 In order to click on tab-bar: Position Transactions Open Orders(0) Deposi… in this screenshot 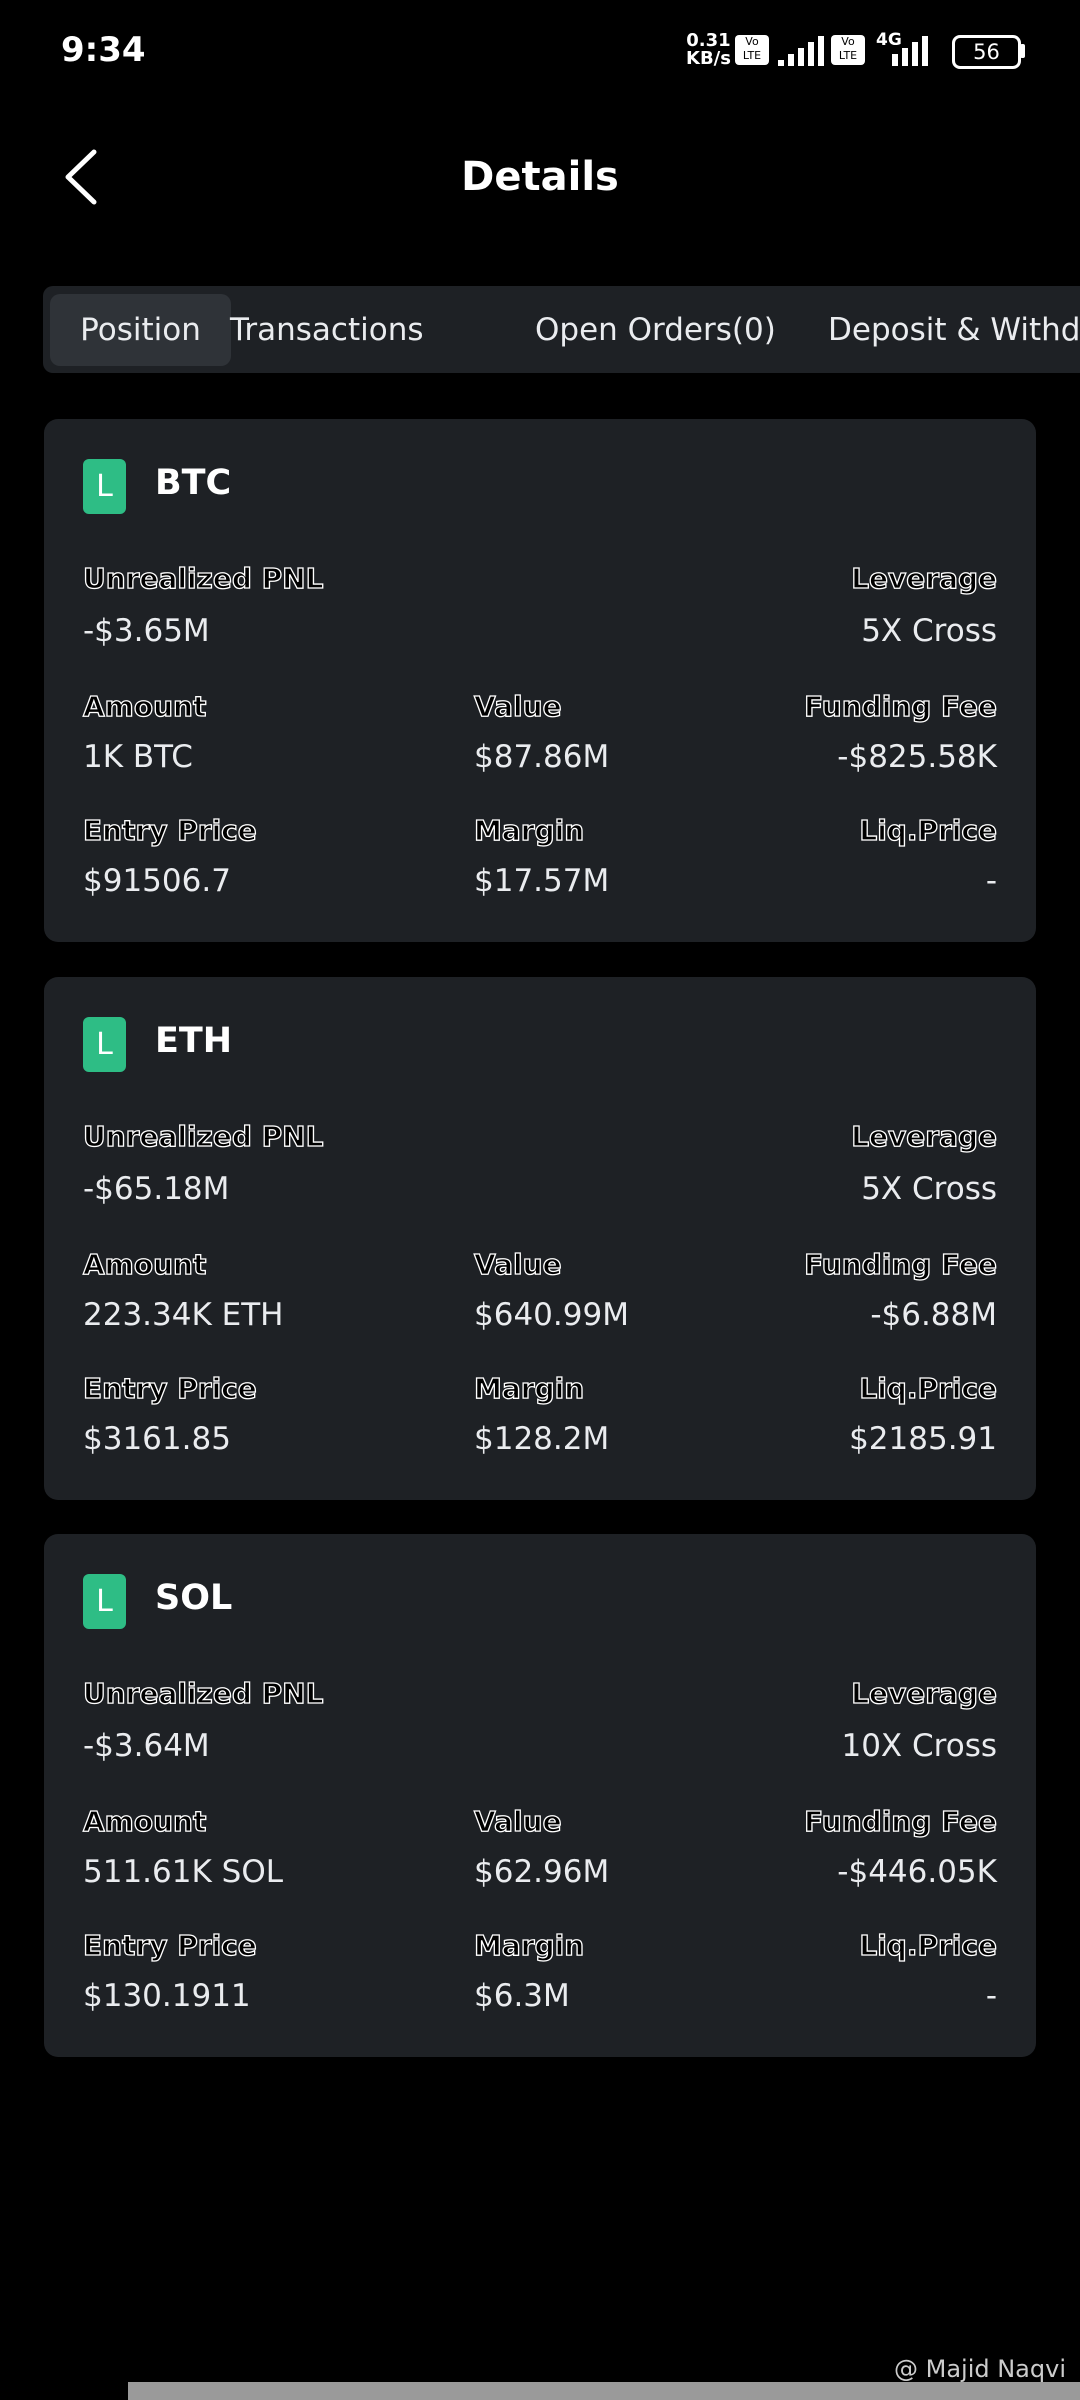, I will do `click(561, 329)`.